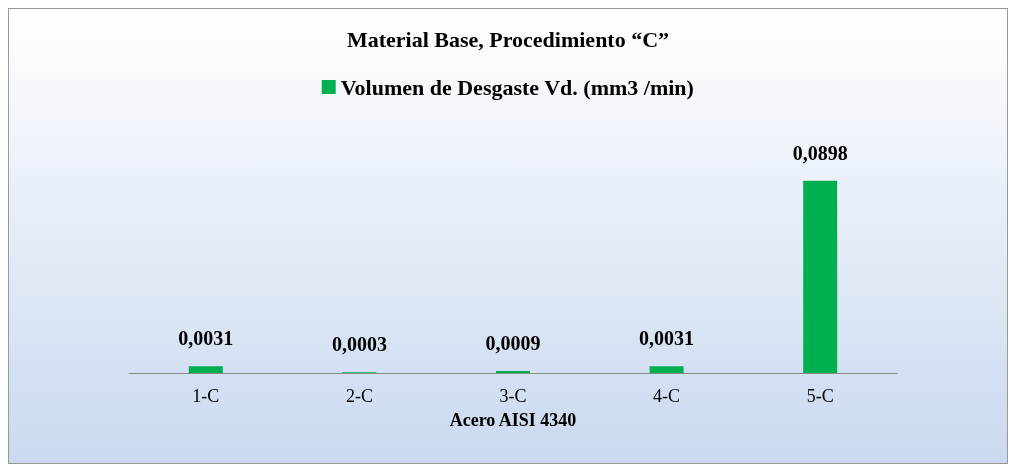 This screenshot has width=1016, height=472. I want to click on x-tick-label: 5-C, so click(820, 396).